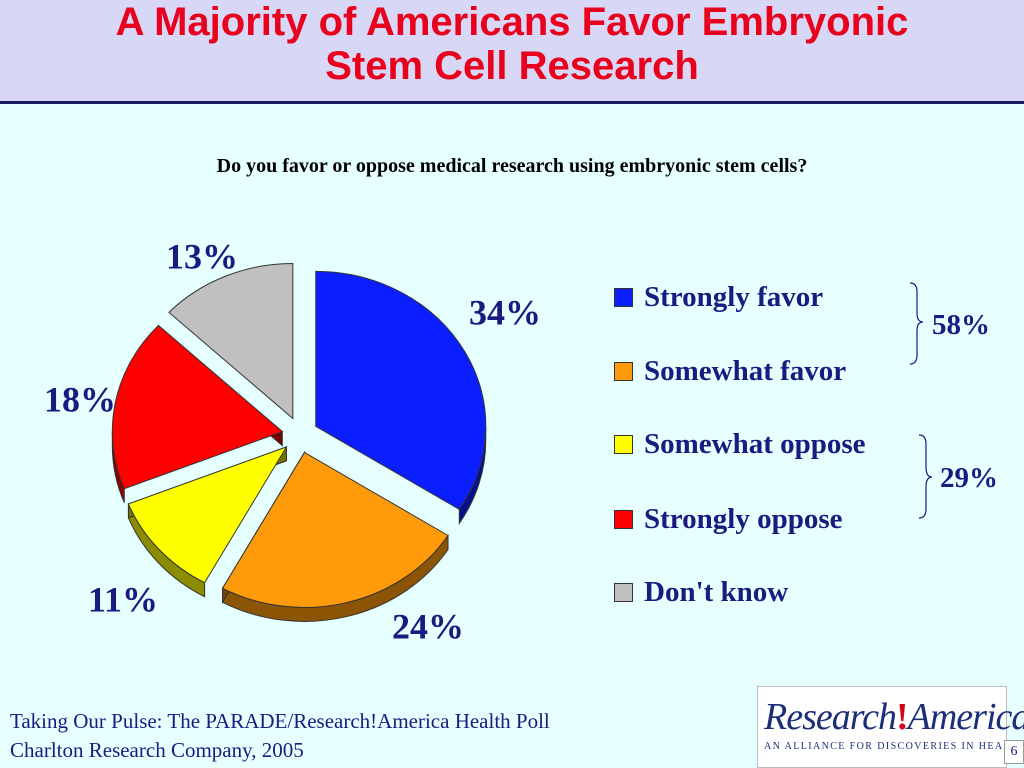 Image resolution: width=1024 pixels, height=768 pixels. Describe the element at coordinates (401, 390) in the screenshot. I see `pie-slice-strongly-favor` at that location.